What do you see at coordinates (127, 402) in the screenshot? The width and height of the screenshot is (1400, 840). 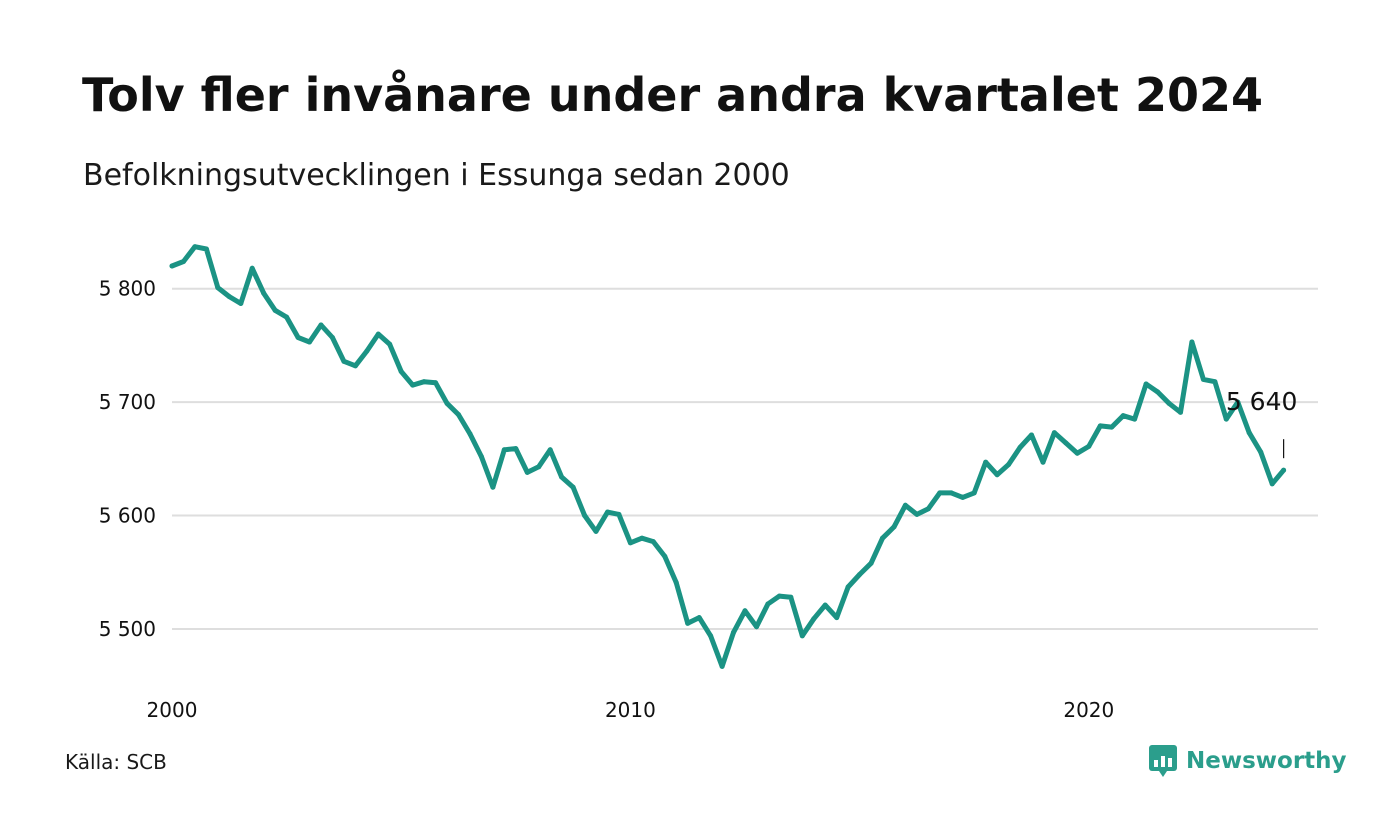 I see `y-tick-label: 5 700` at bounding box center [127, 402].